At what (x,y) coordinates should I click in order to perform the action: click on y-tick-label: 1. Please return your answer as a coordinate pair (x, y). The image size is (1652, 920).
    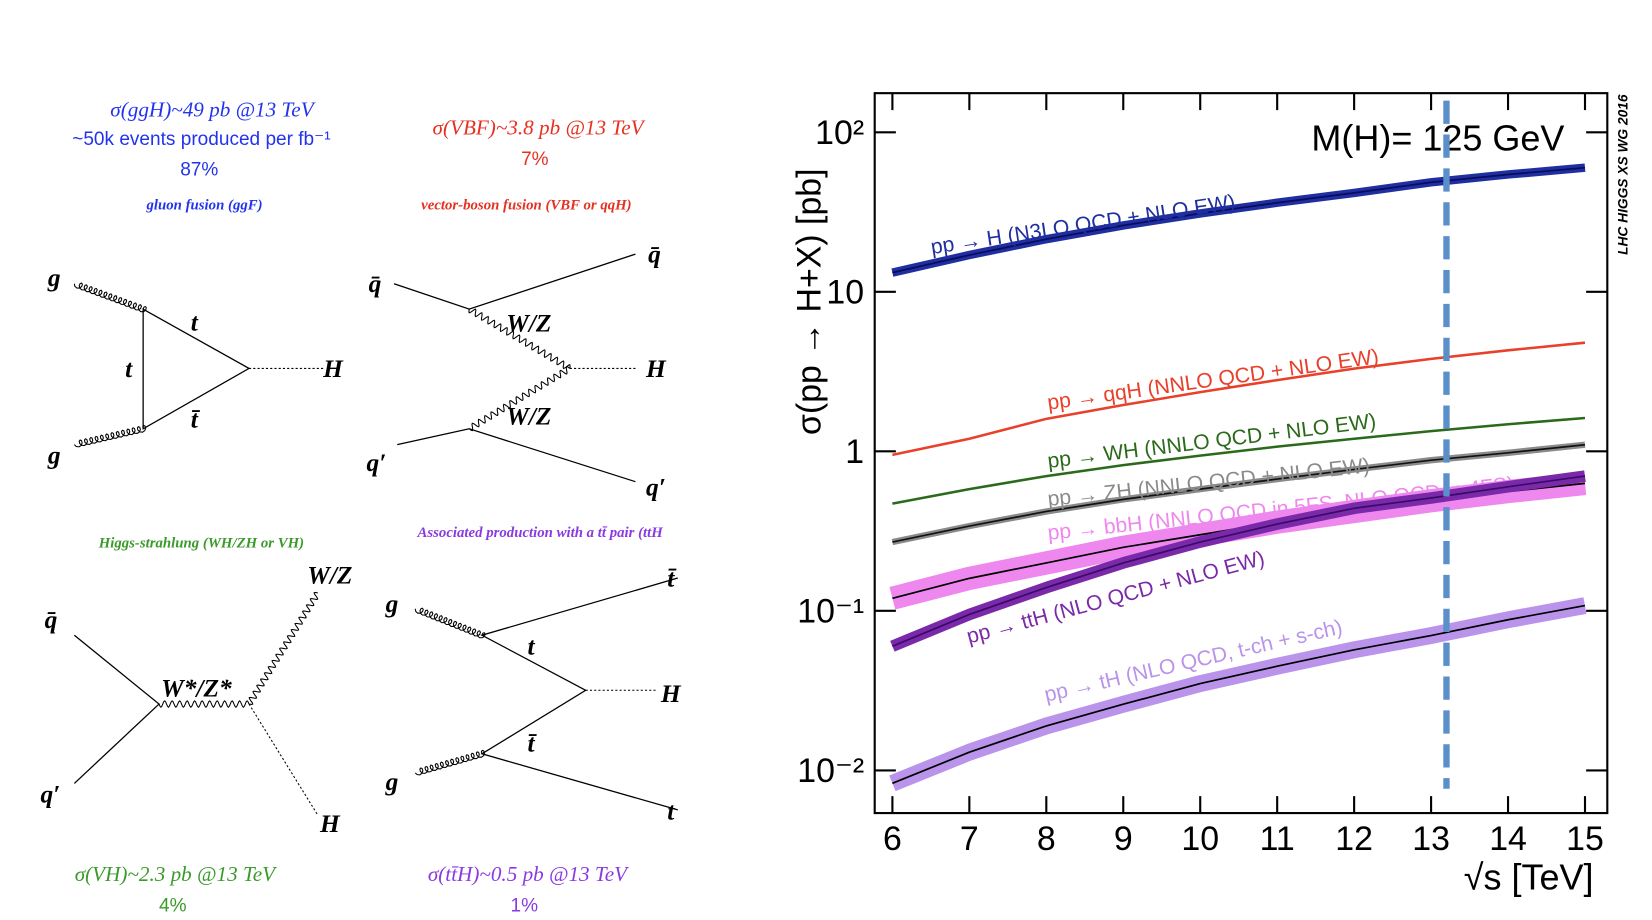
    Looking at the image, I should click on (854, 452).